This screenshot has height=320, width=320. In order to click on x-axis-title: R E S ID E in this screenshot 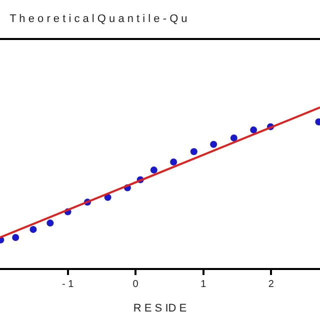, I will do `click(160, 308)`.